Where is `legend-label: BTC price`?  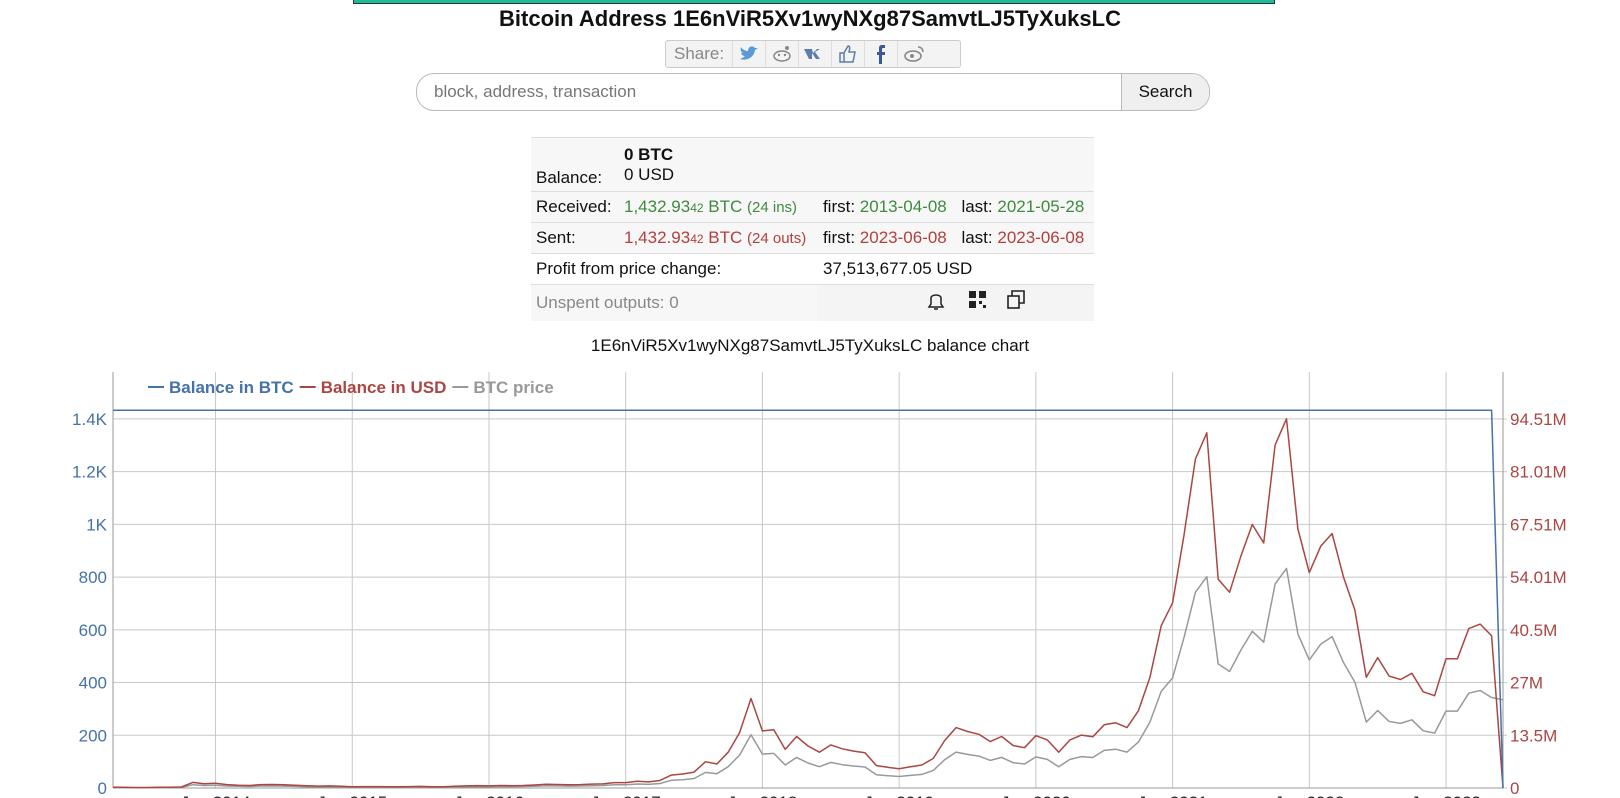
legend-label: BTC price is located at coordinates (513, 387).